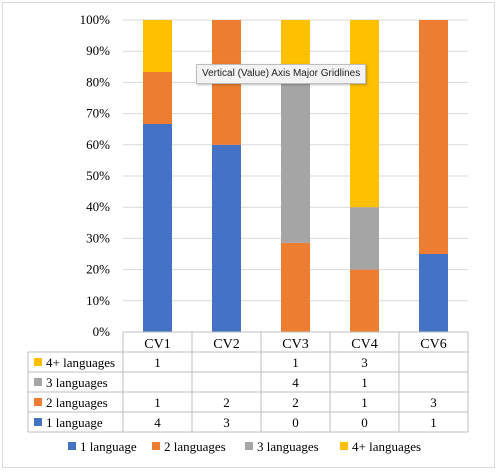 This screenshot has height=472, width=499. What do you see at coordinates (364, 422) in the screenshot?
I see `table-cell-0-3: 0` at bounding box center [364, 422].